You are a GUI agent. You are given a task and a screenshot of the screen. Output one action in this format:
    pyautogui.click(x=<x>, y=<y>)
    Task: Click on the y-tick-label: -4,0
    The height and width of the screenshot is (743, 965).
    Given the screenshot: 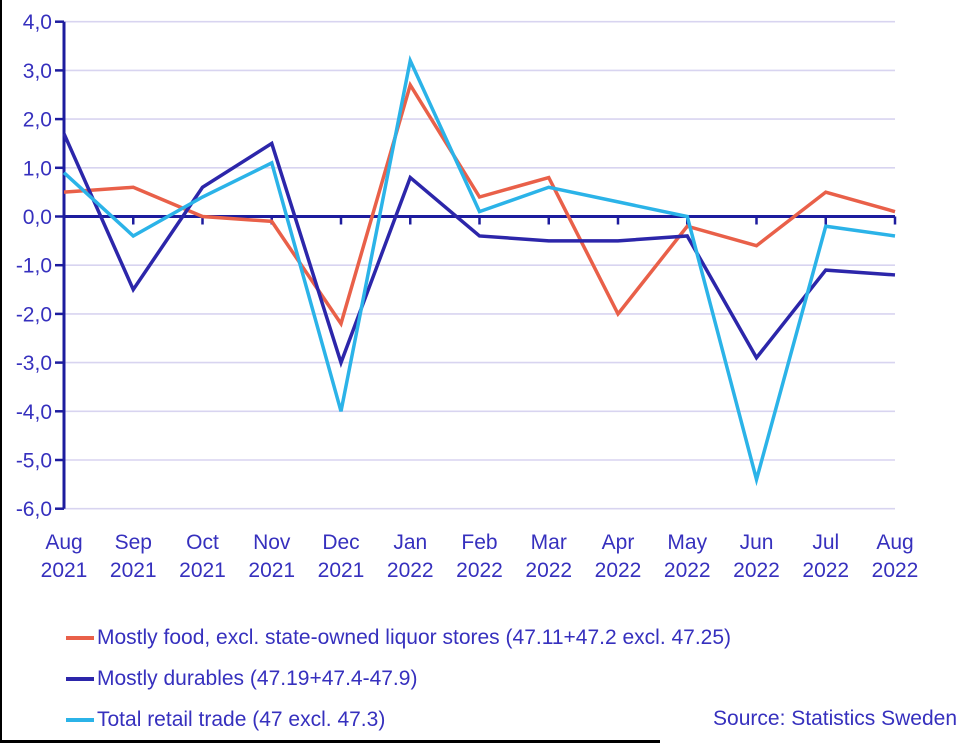 What is the action you would take?
    pyautogui.click(x=34, y=412)
    